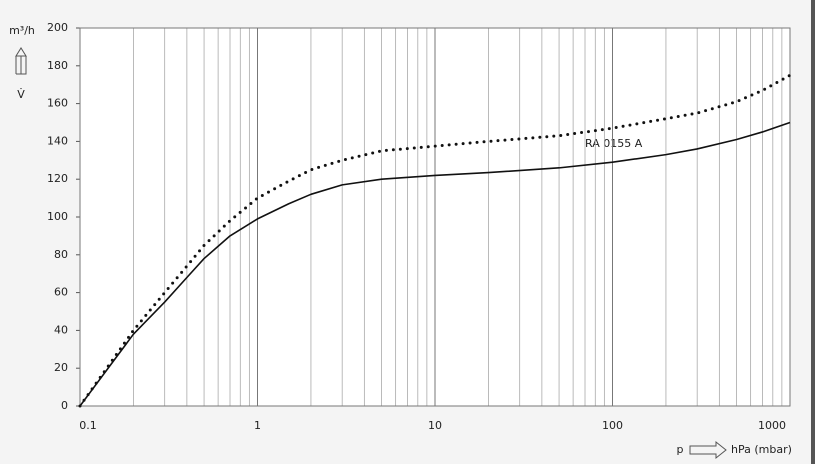 This screenshot has height=464, width=815. Describe the element at coordinates (614, 143) in the screenshot. I see `annotation: RA 0155 A` at that location.